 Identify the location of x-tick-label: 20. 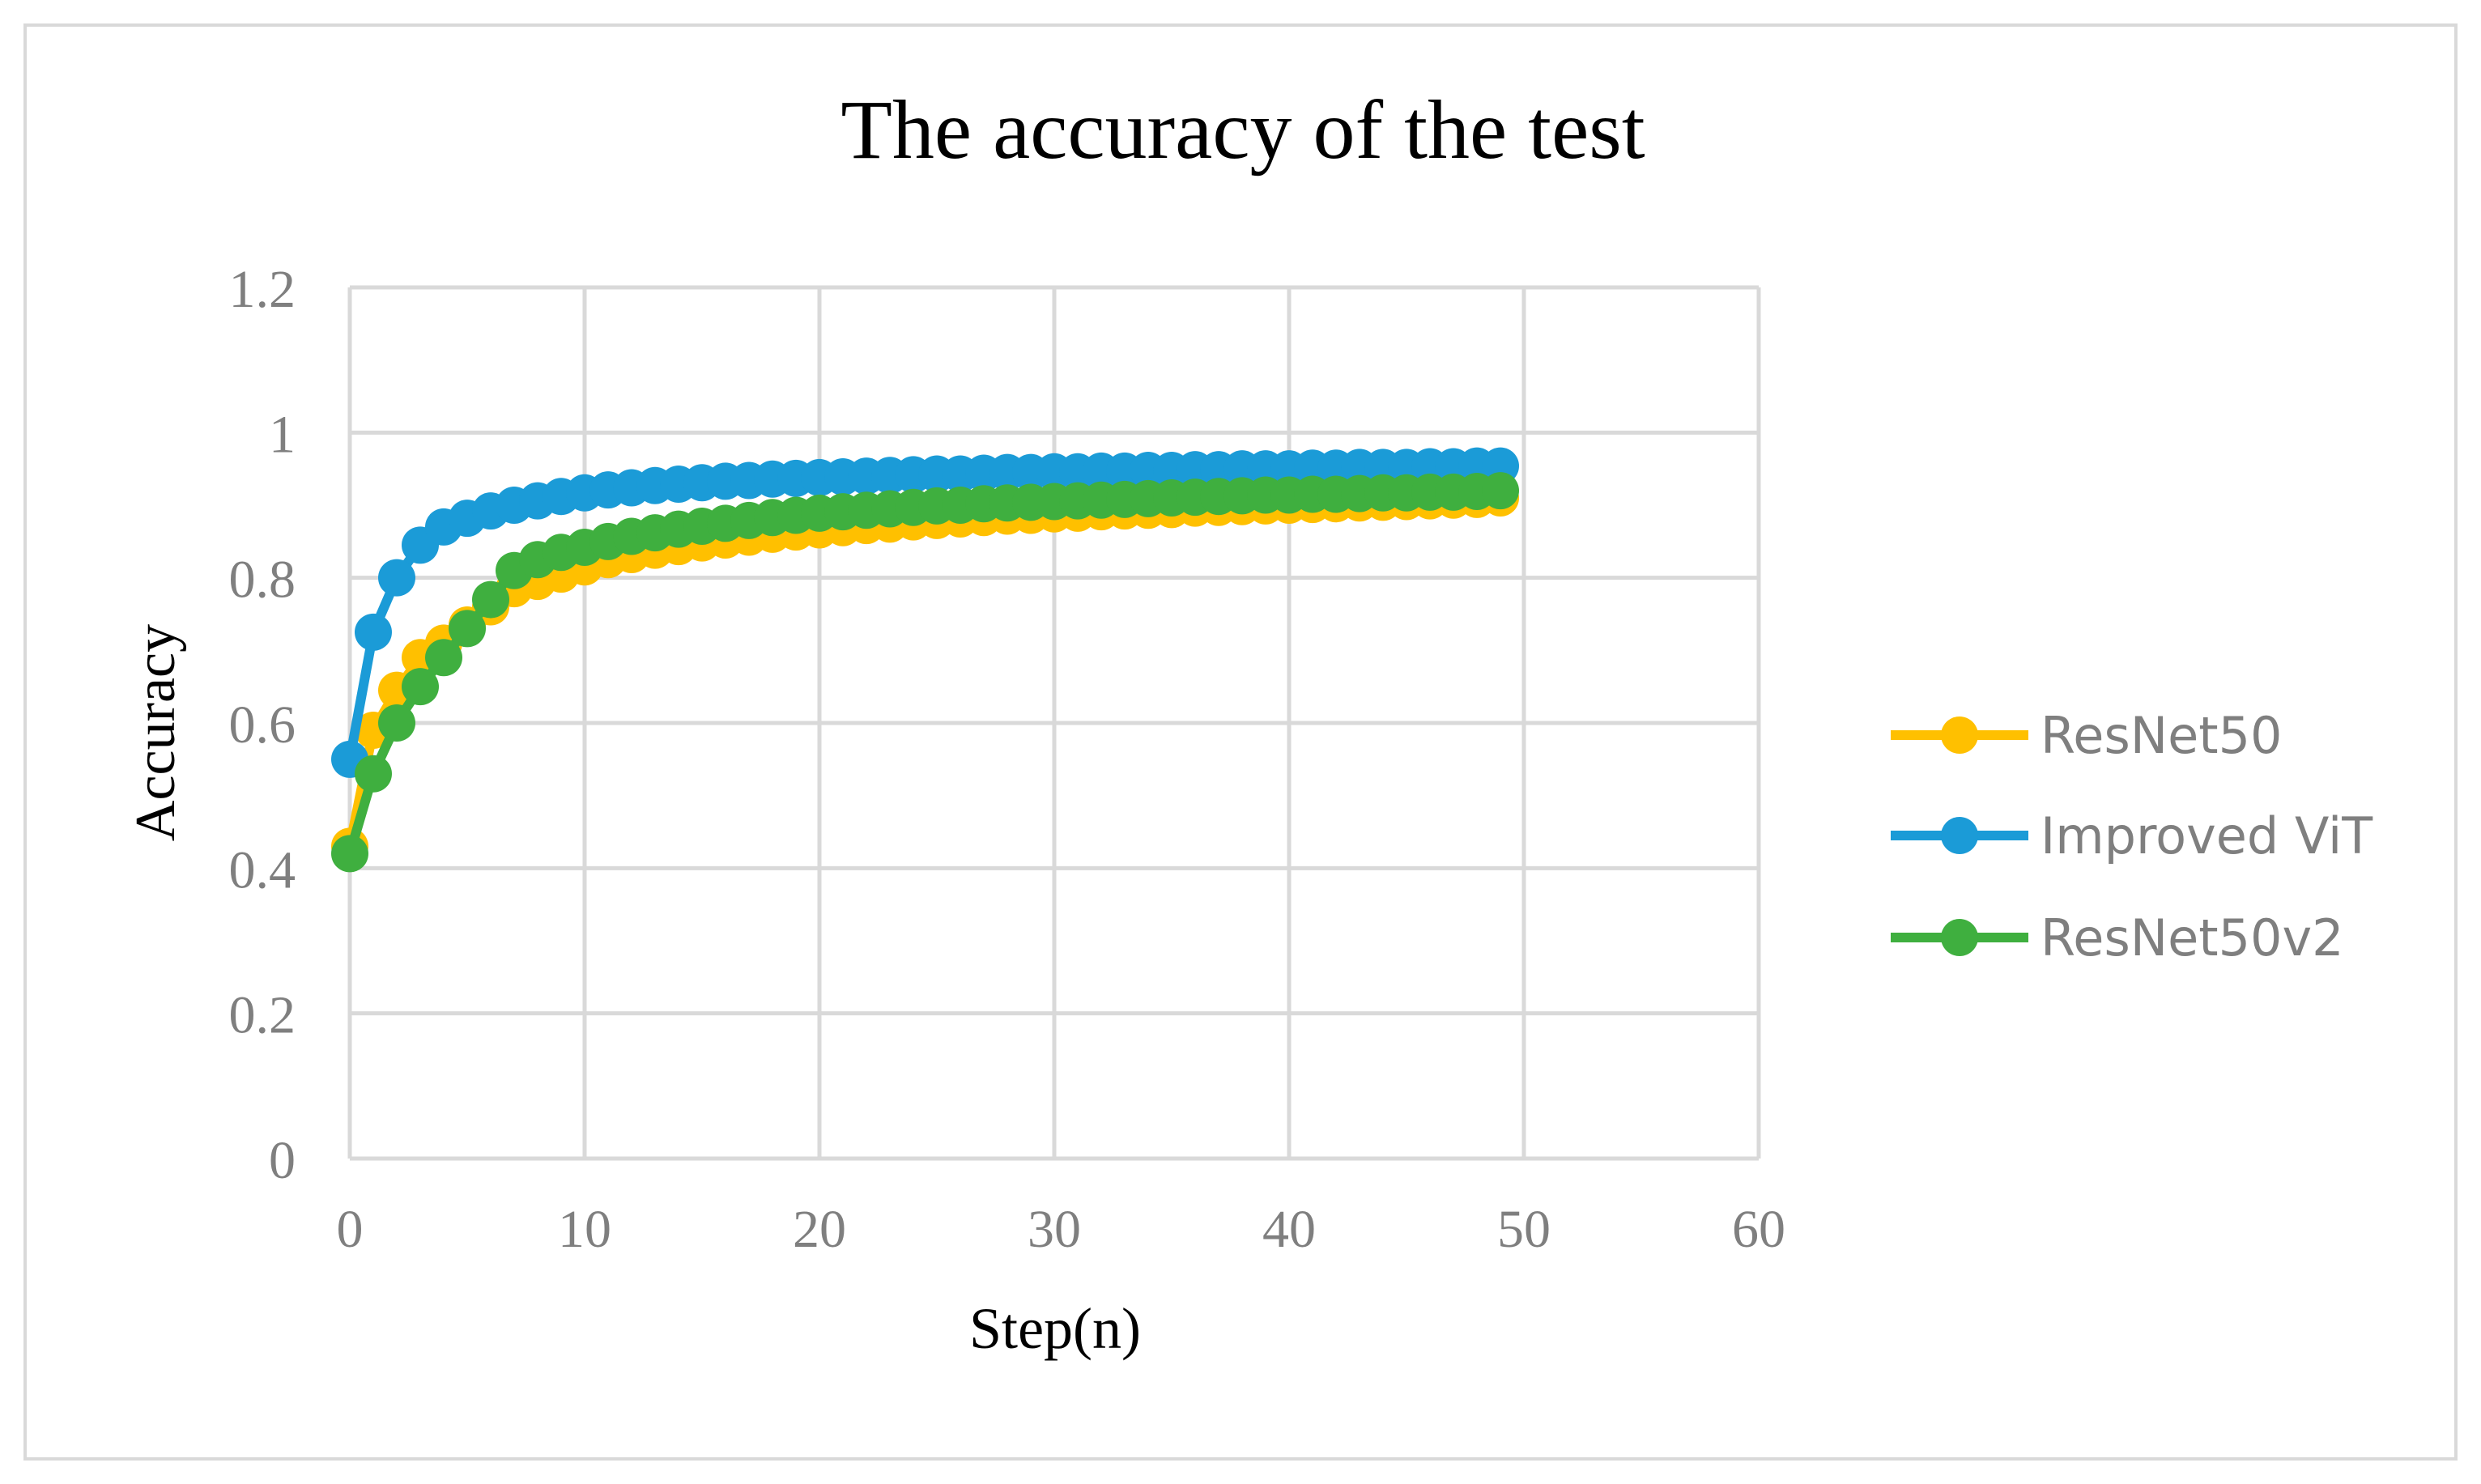
(819, 1229).